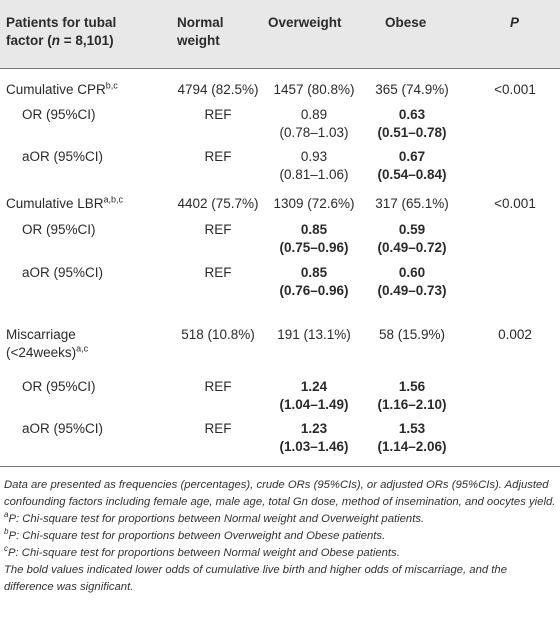  What do you see at coordinates (65, 202) in the screenshot?
I see `row-lbr-label: Cumulative LBRa,b,c` at bounding box center [65, 202].